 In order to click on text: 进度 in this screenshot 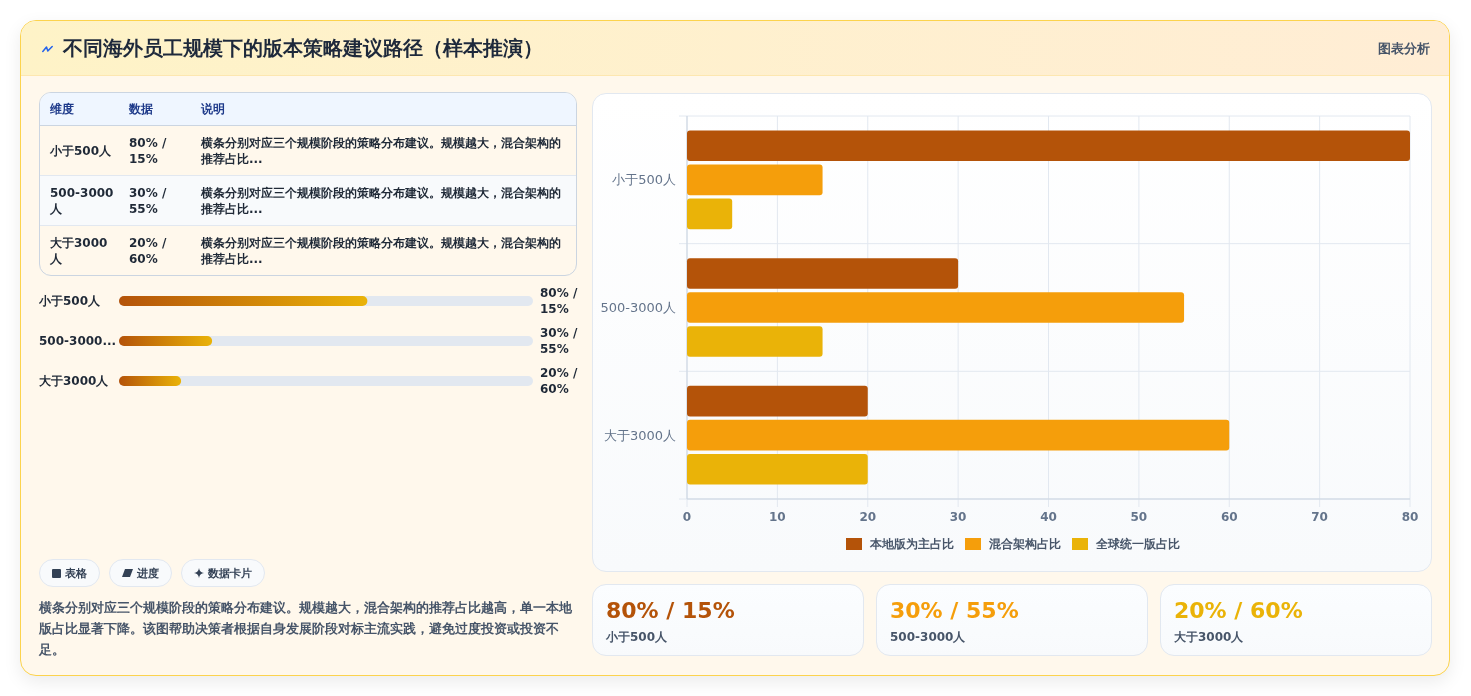, I will do `click(148, 573)`.